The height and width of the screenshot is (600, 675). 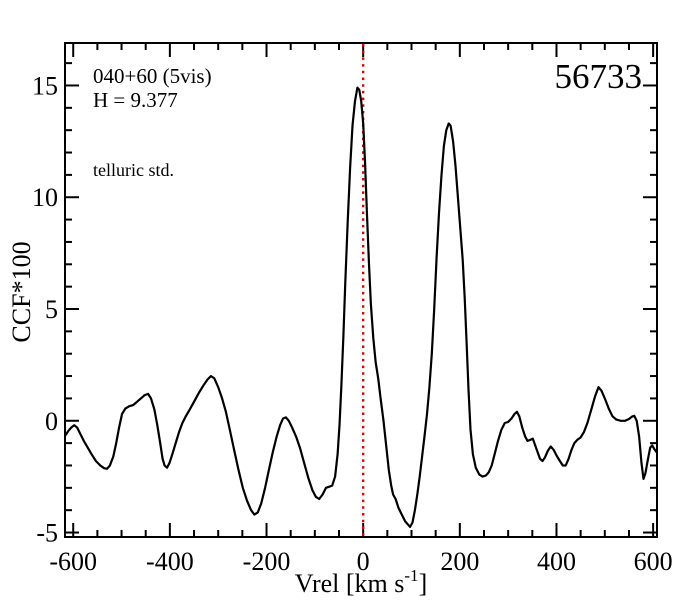 What do you see at coordinates (73, 561) in the screenshot?
I see `x-tick-label: -600` at bounding box center [73, 561].